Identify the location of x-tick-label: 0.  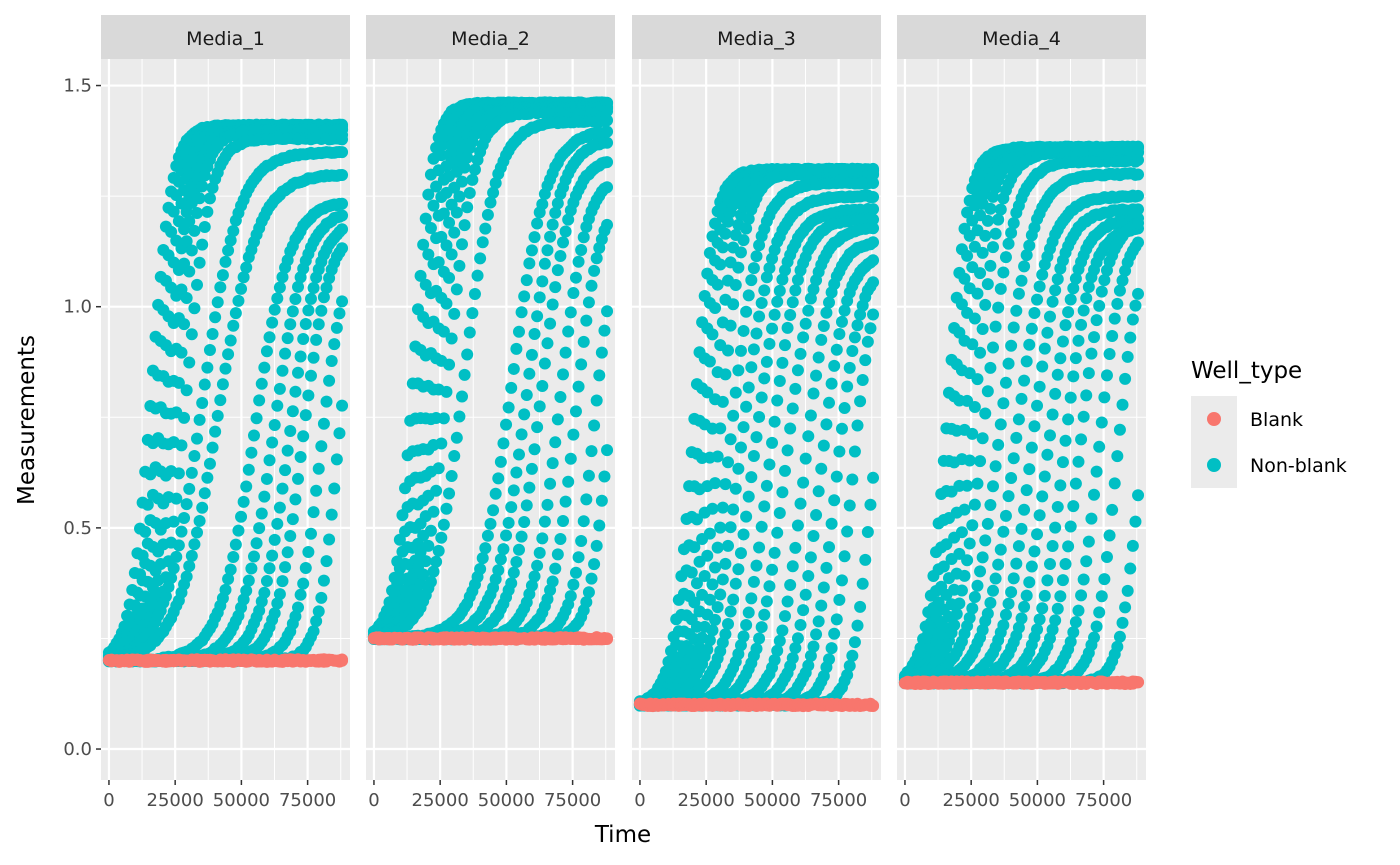
(373, 800).